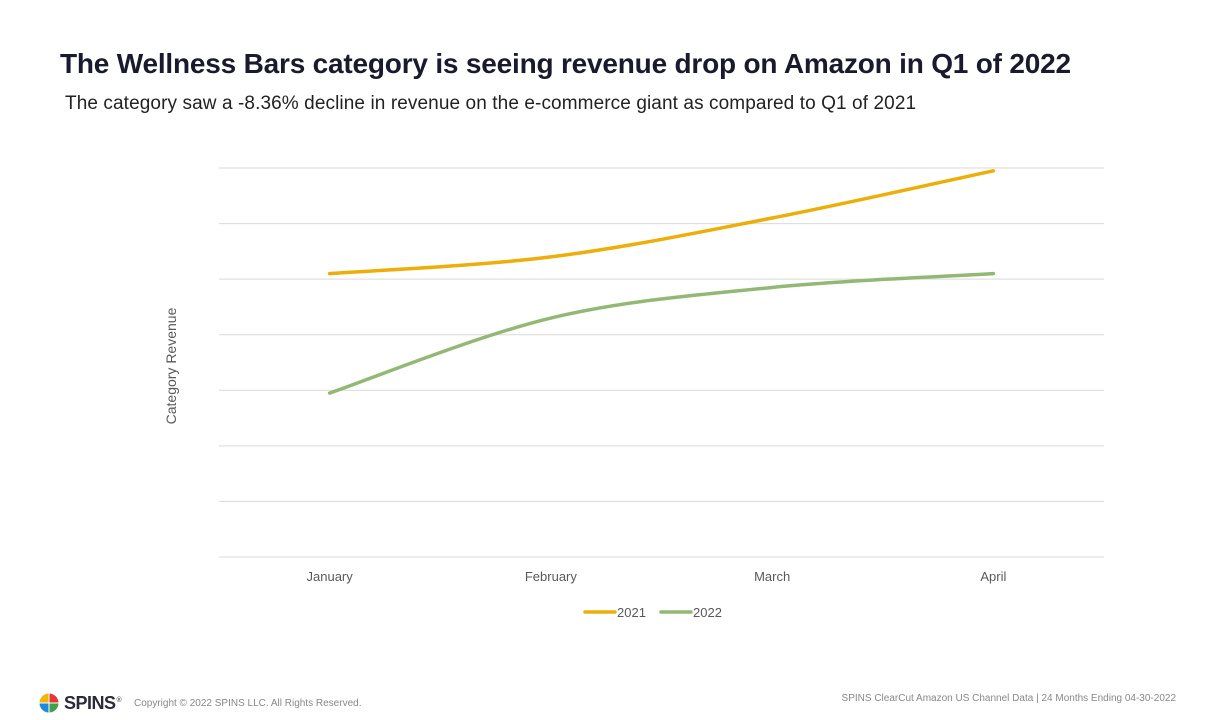 The image size is (1217, 720). I want to click on spins-logo: SPINS®, so click(80, 703).